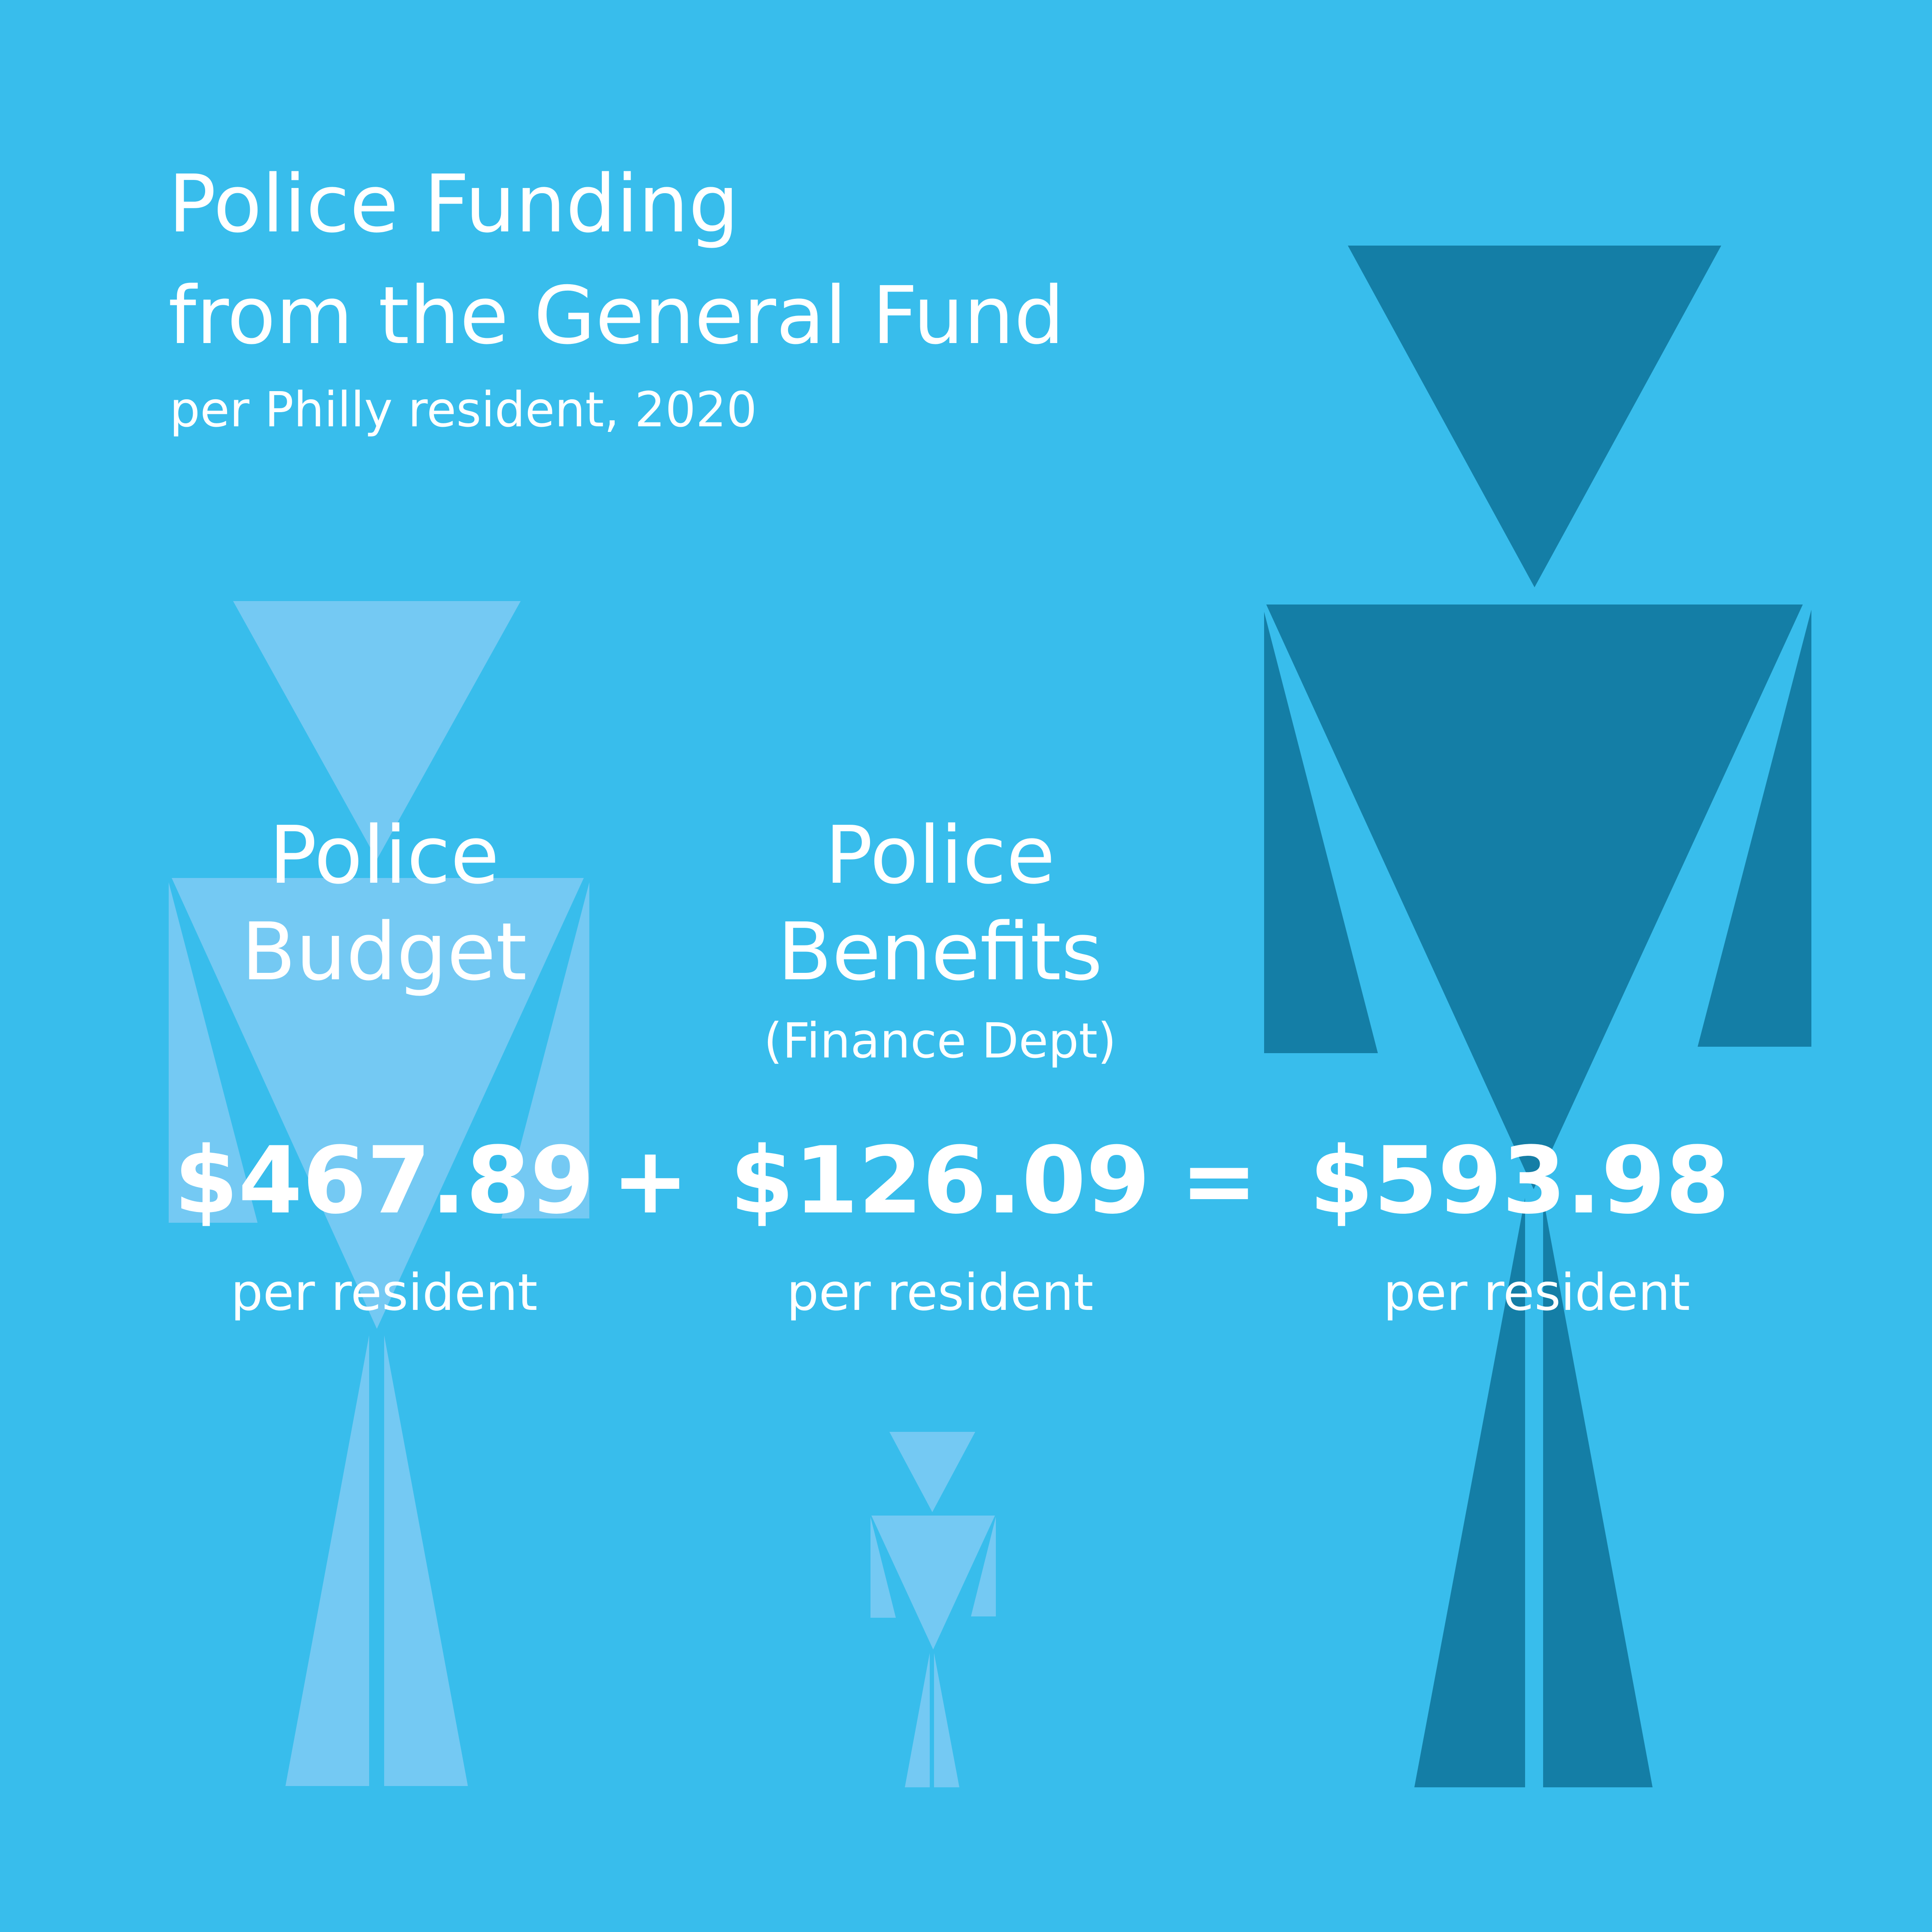 This screenshot has width=1932, height=1932. What do you see at coordinates (932, 1472) in the screenshot?
I see `benefits-figure-head` at bounding box center [932, 1472].